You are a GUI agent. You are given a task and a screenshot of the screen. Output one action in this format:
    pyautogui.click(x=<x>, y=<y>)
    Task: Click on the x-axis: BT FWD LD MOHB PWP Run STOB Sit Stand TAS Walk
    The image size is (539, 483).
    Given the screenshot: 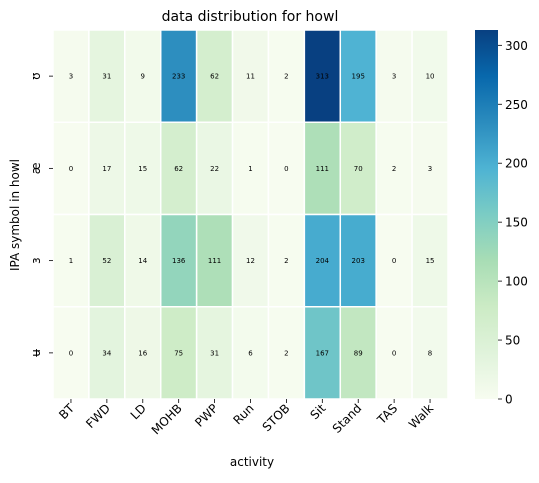 What is the action you would take?
    pyautogui.click(x=246, y=418)
    